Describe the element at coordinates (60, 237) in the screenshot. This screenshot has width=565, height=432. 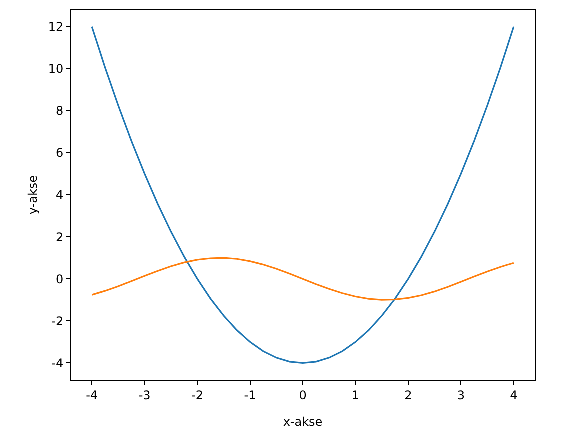
I see `y-tick-label: 2` at that location.